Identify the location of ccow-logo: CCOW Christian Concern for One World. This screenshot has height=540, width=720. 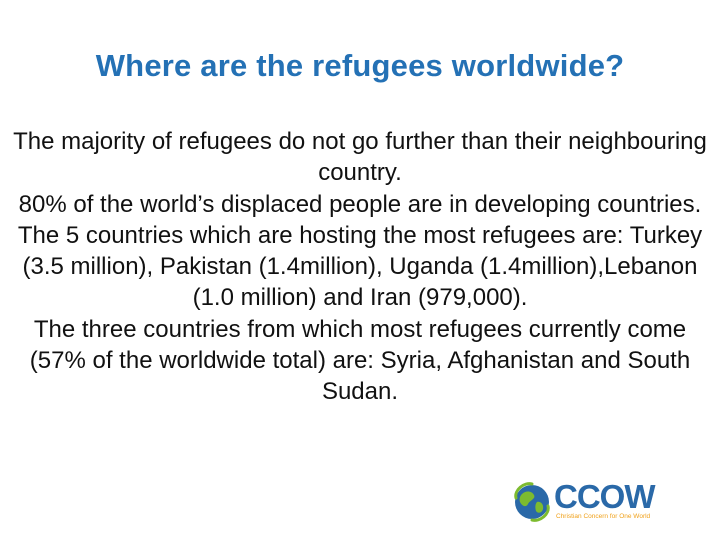
(593, 501).